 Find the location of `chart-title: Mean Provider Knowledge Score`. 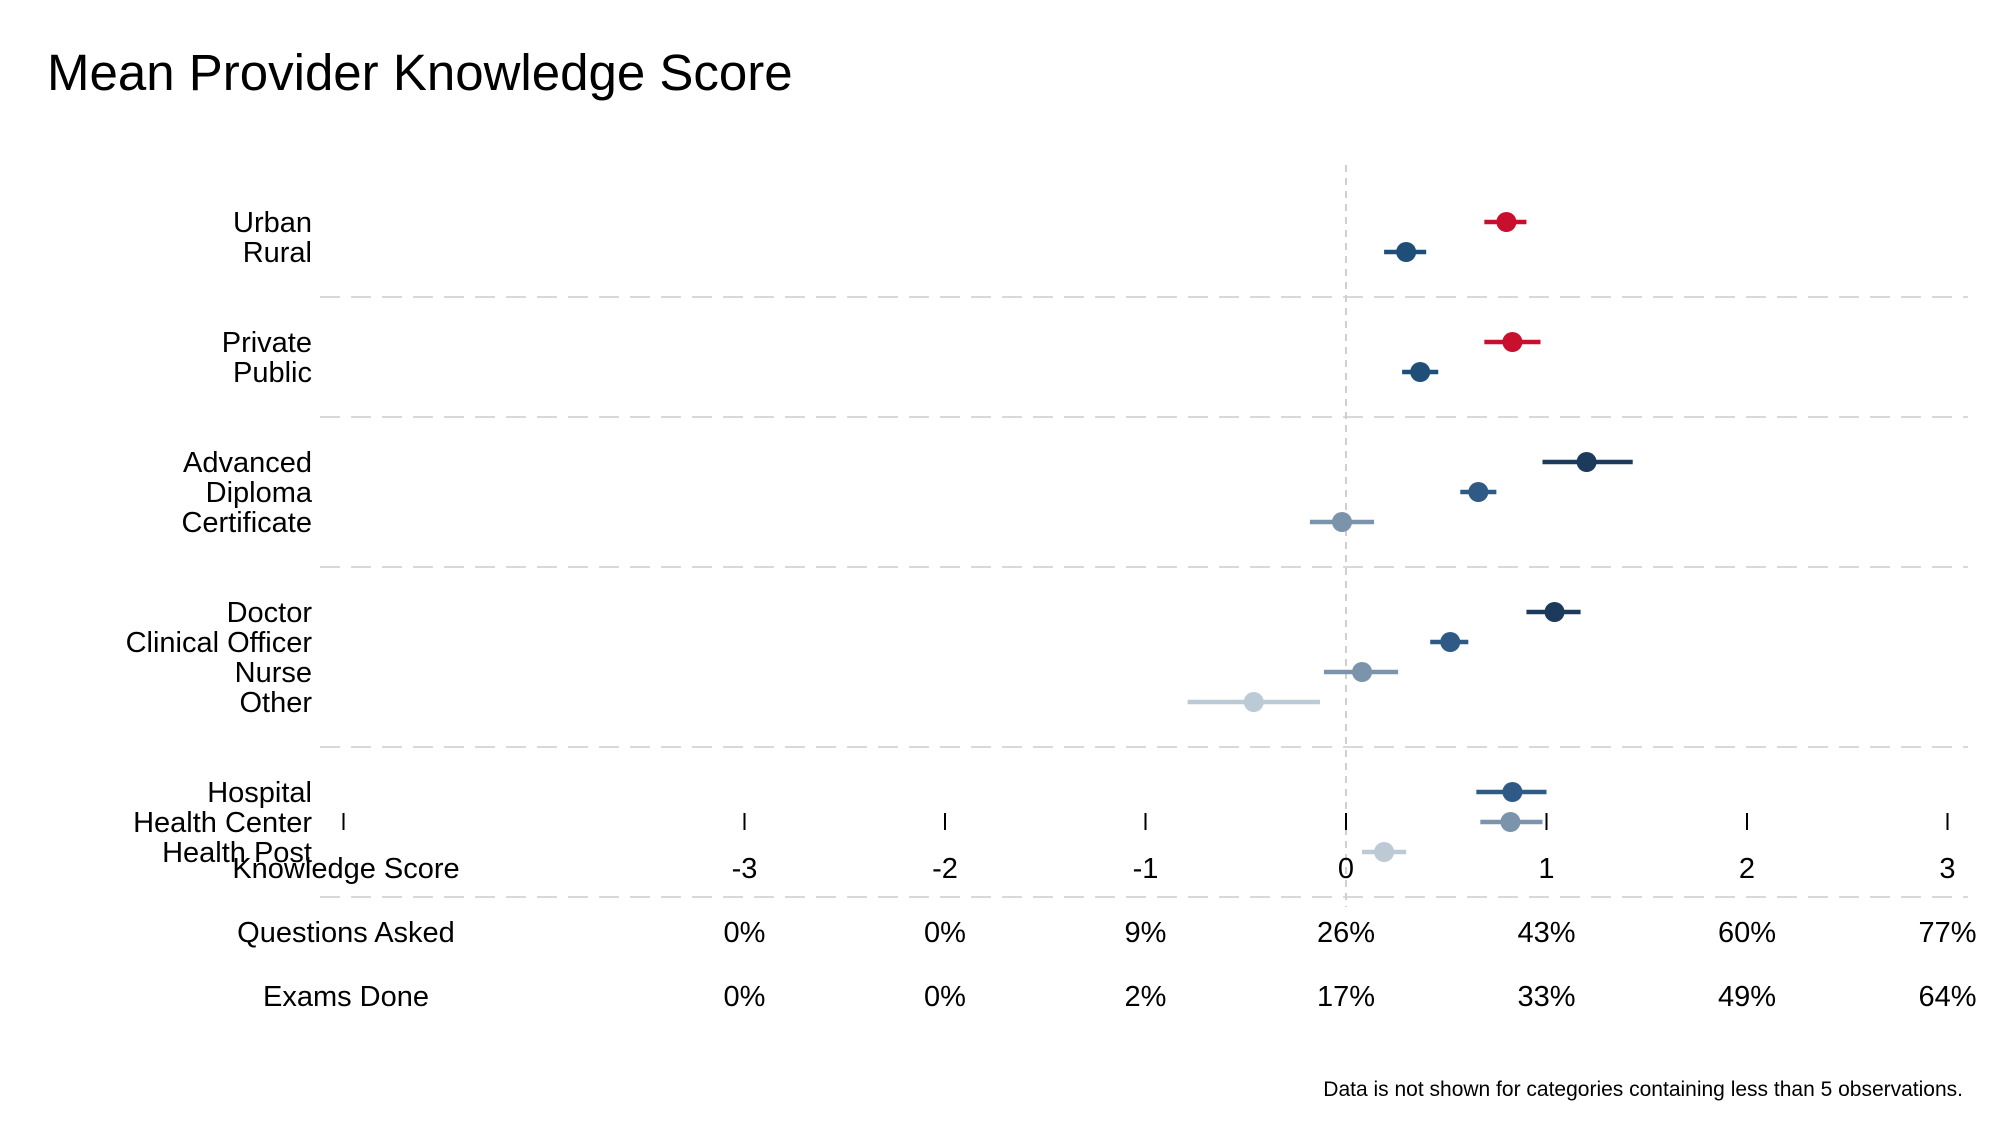

chart-title: Mean Provider Knowledge Score is located at coordinates (420, 72).